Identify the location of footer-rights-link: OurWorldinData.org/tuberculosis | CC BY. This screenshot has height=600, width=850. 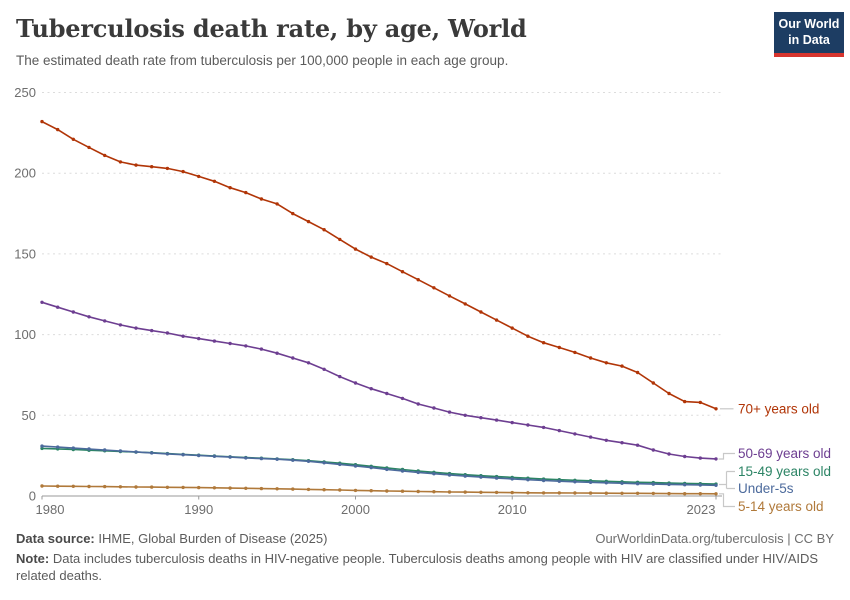
(714, 538).